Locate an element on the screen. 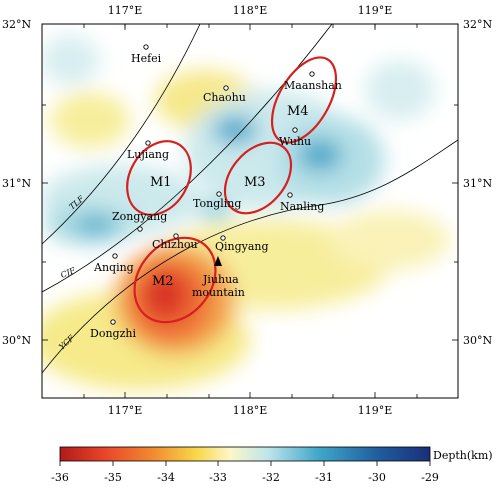  city-label-dongzhi: Dongzhi is located at coordinates (113, 333).